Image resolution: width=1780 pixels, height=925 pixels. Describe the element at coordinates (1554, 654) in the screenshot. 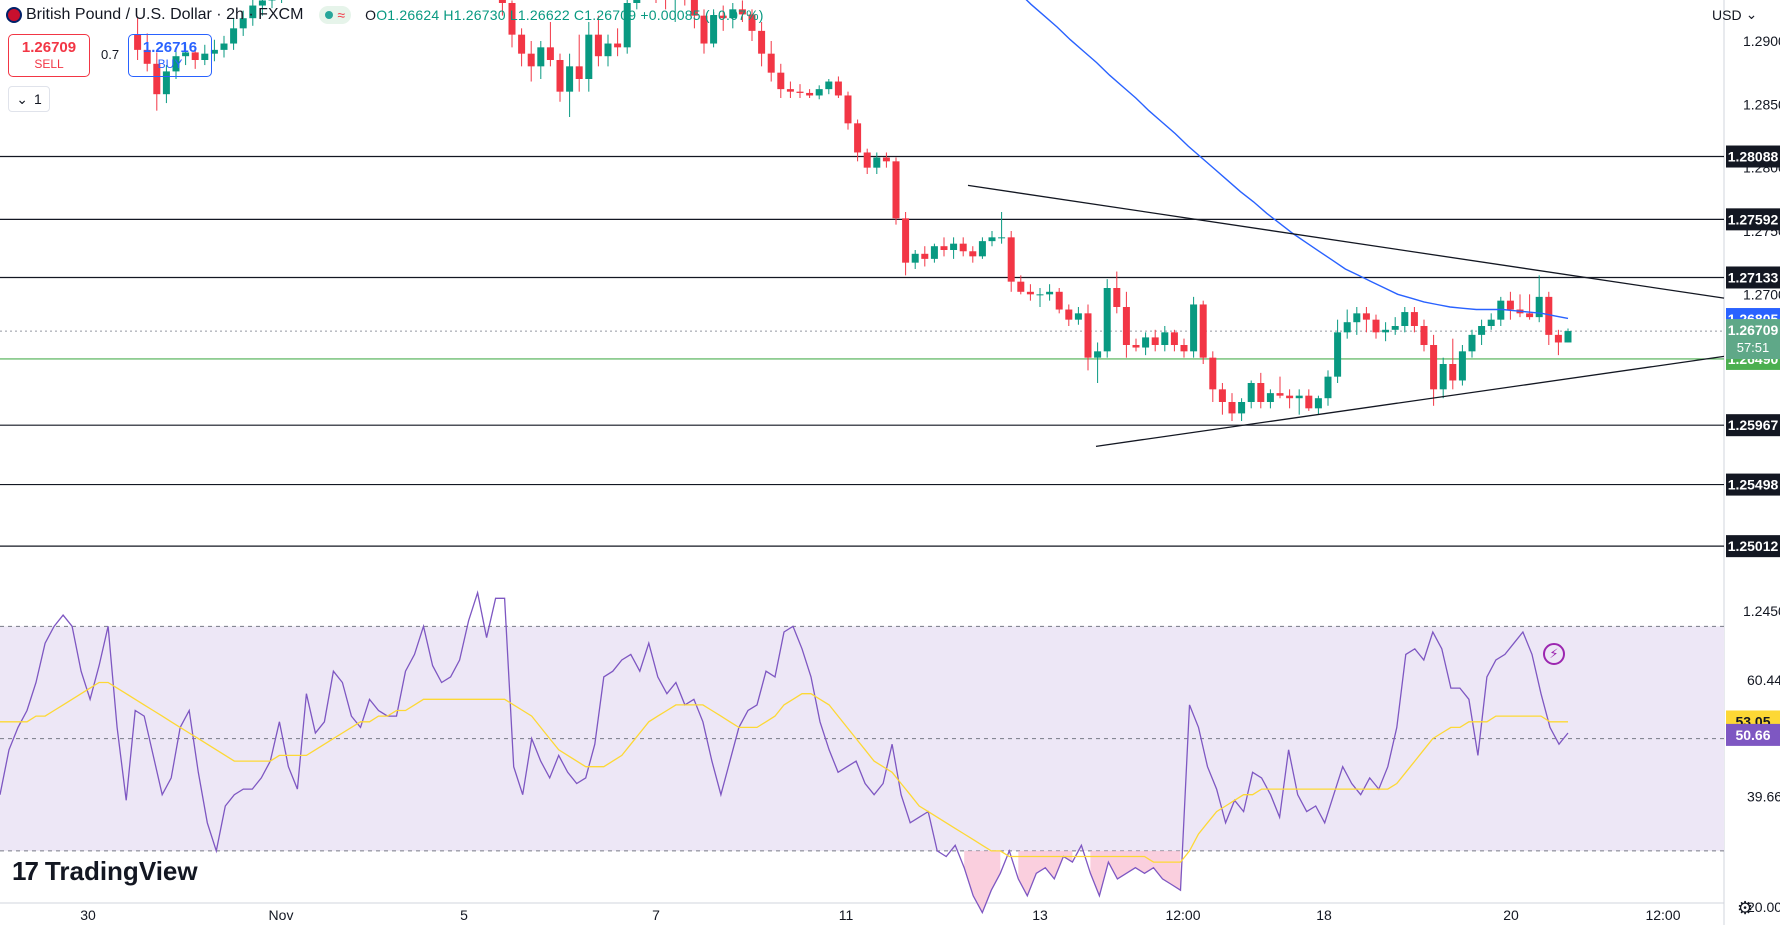

I see `lightning-alert-icon: ⚡` at that location.